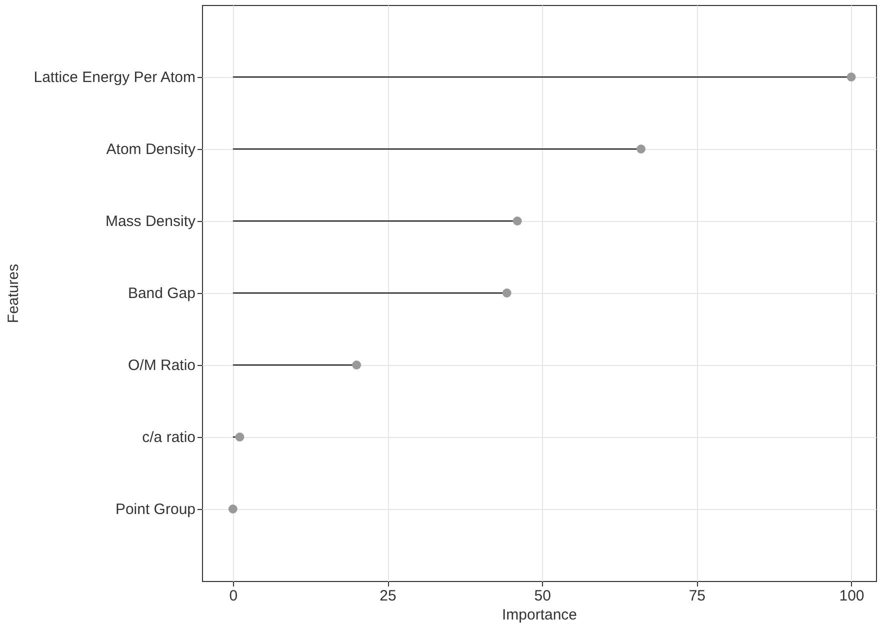 The image size is (881, 627). What do you see at coordinates (697, 596) in the screenshot?
I see `x-tick-label: 75` at bounding box center [697, 596].